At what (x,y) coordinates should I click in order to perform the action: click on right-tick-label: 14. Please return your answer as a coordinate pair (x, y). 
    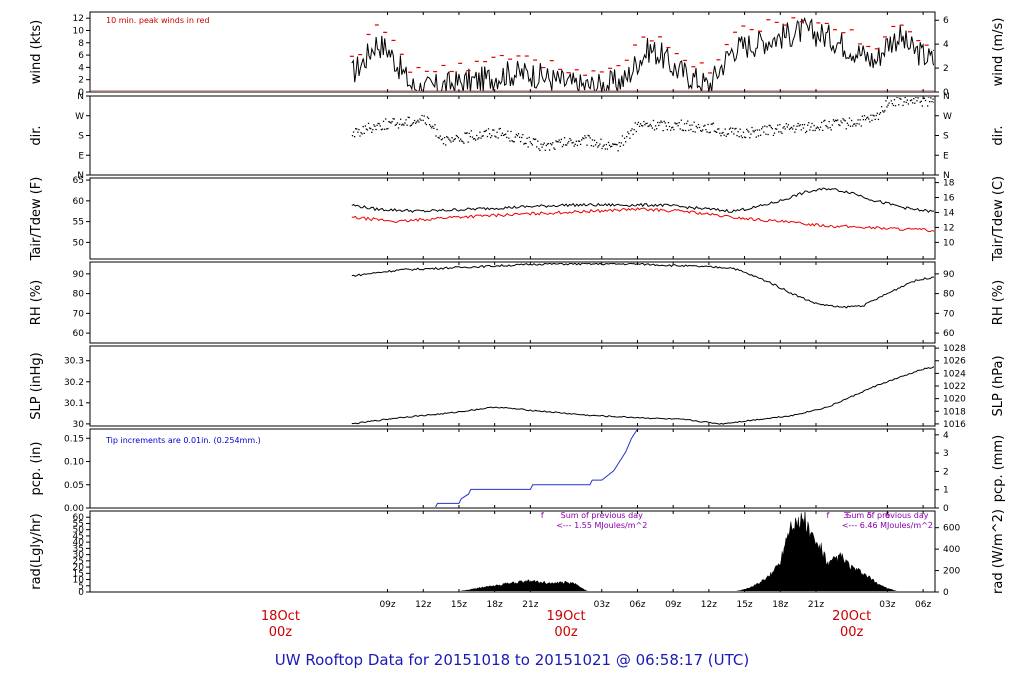
    Looking at the image, I should click on (949, 213).